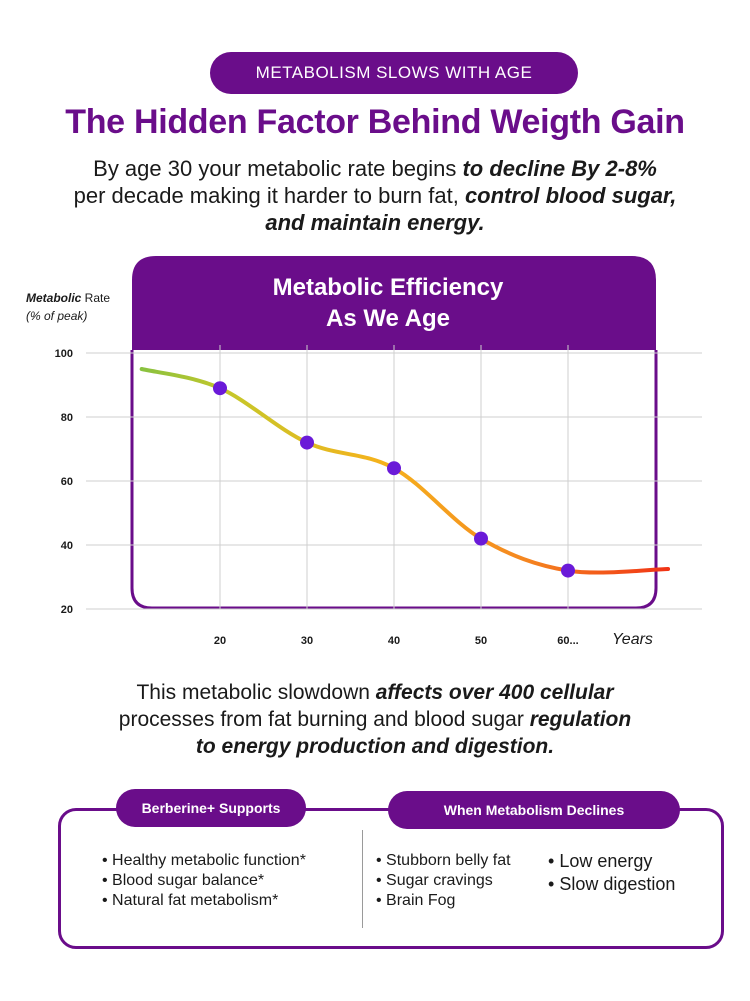 This screenshot has width=750, height=1001. I want to click on x-tick-label: 50, so click(481, 641).